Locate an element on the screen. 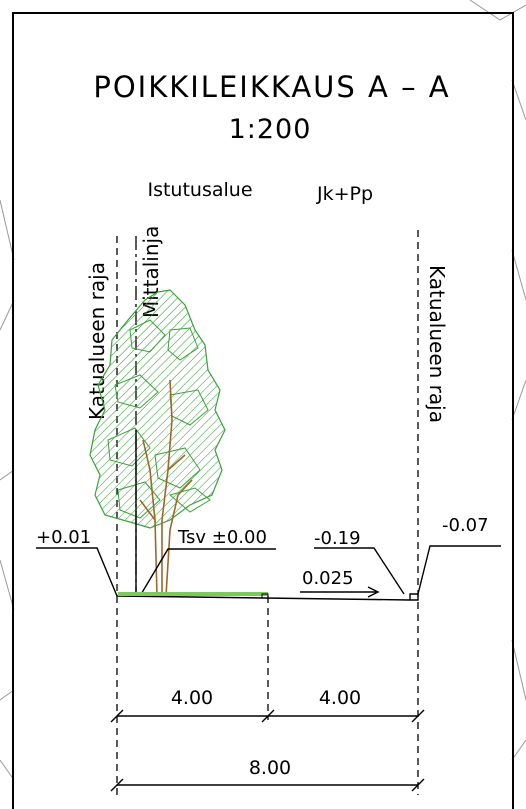 Image resolution: width=526 pixels, height=809 pixels. zone-label-walkway: Jk+Pp is located at coordinates (344, 194).